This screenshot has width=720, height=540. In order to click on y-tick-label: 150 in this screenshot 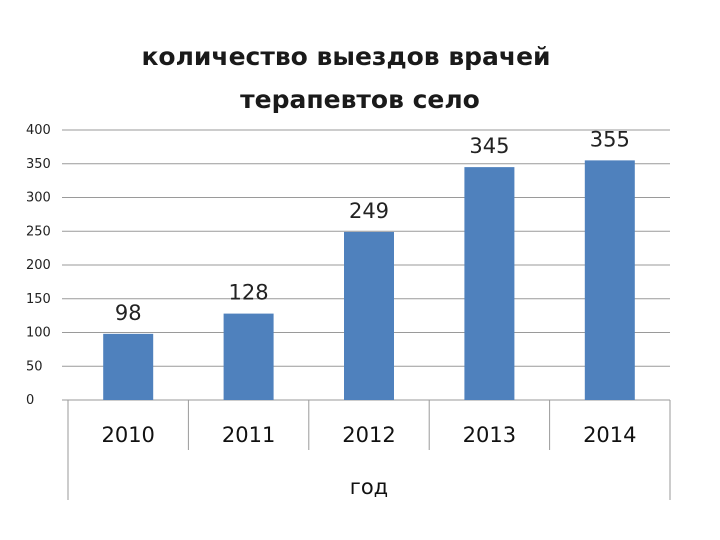, I will do `click(38, 299)`.